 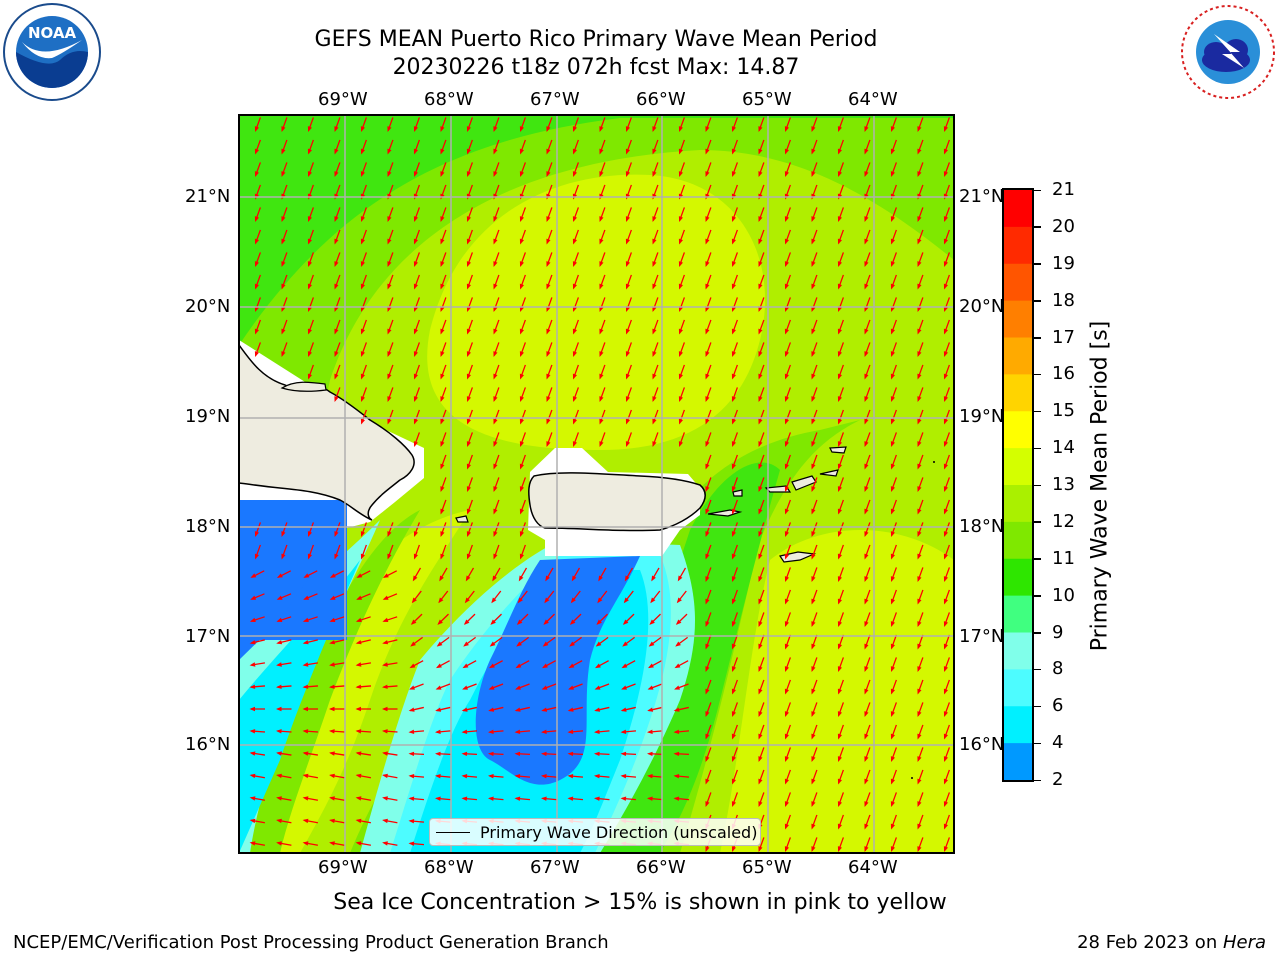 What do you see at coordinates (1058, 706) in the screenshot?
I see `colorbar-tick-label: 6` at bounding box center [1058, 706].